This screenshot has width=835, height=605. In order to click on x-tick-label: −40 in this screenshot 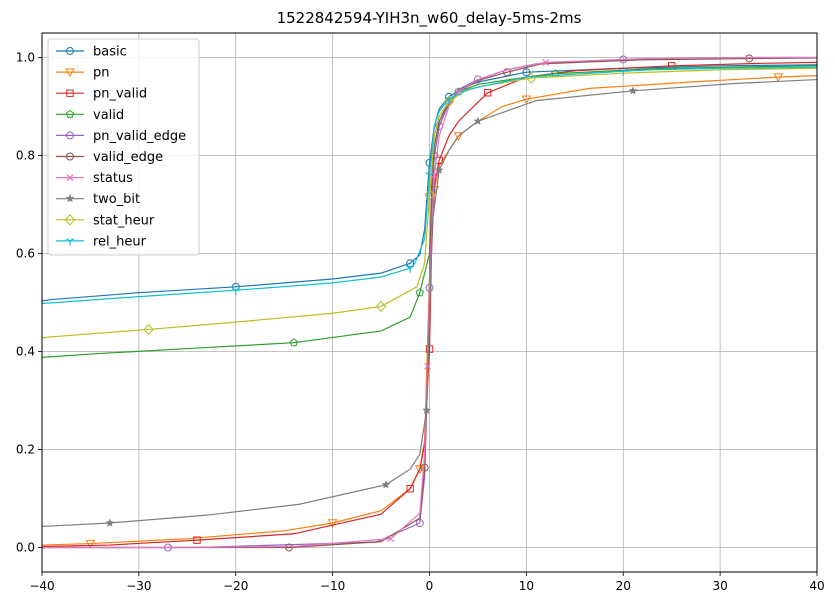, I will do `click(41, 586)`.